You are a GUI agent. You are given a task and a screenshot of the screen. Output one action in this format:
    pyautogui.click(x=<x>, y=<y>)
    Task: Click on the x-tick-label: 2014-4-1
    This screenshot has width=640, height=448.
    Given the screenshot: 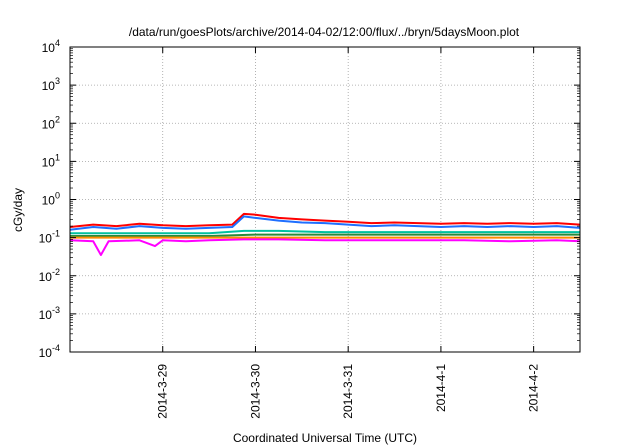 What is the action you would take?
    pyautogui.click(x=441, y=388)
    